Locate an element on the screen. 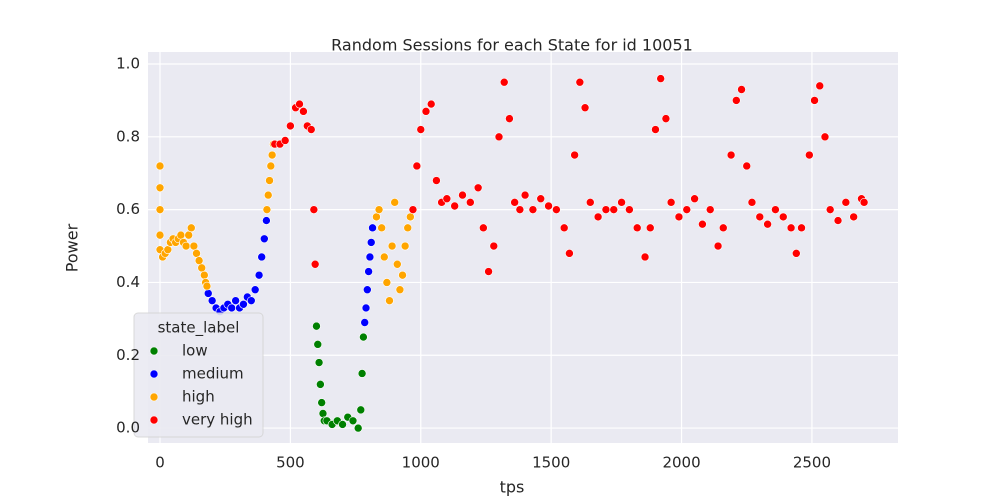 The image size is (1000, 500). legend-box is located at coordinates (198, 375).